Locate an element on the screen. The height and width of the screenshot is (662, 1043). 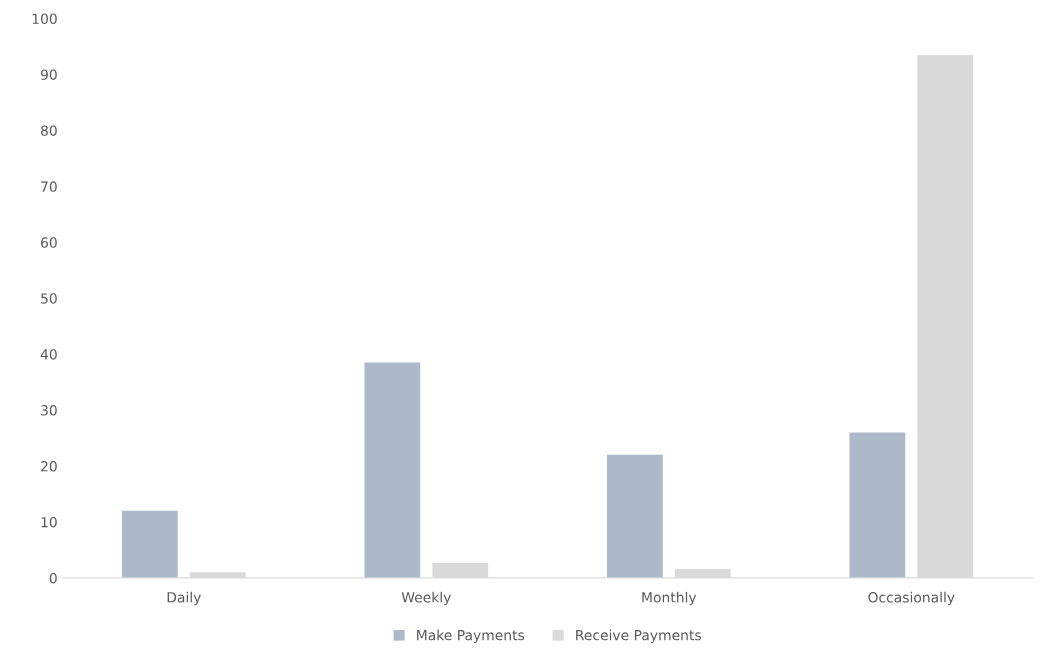
y-tick-label: 0 is located at coordinates (53, 578).